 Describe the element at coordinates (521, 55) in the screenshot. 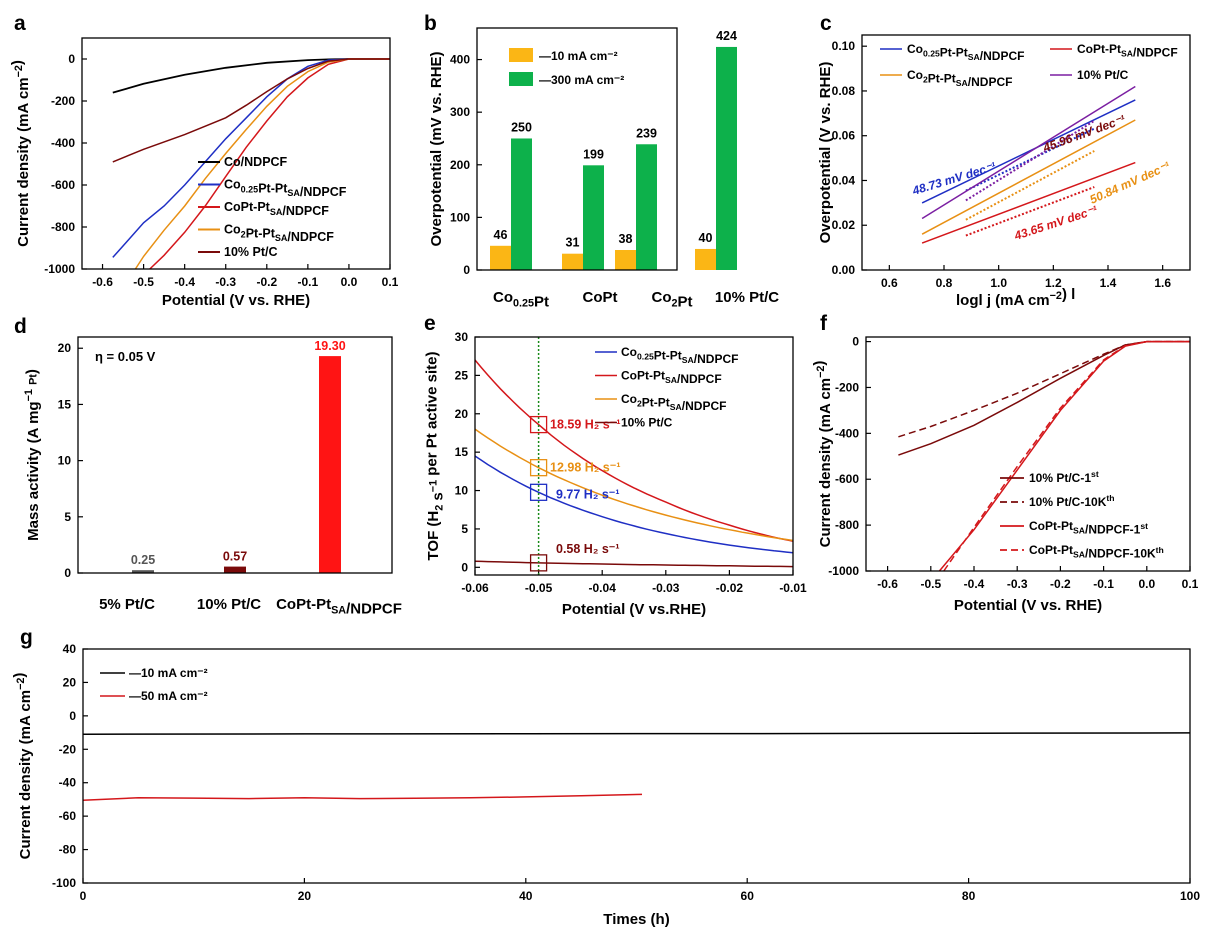

I see `panel-b-legend-swatch` at that location.